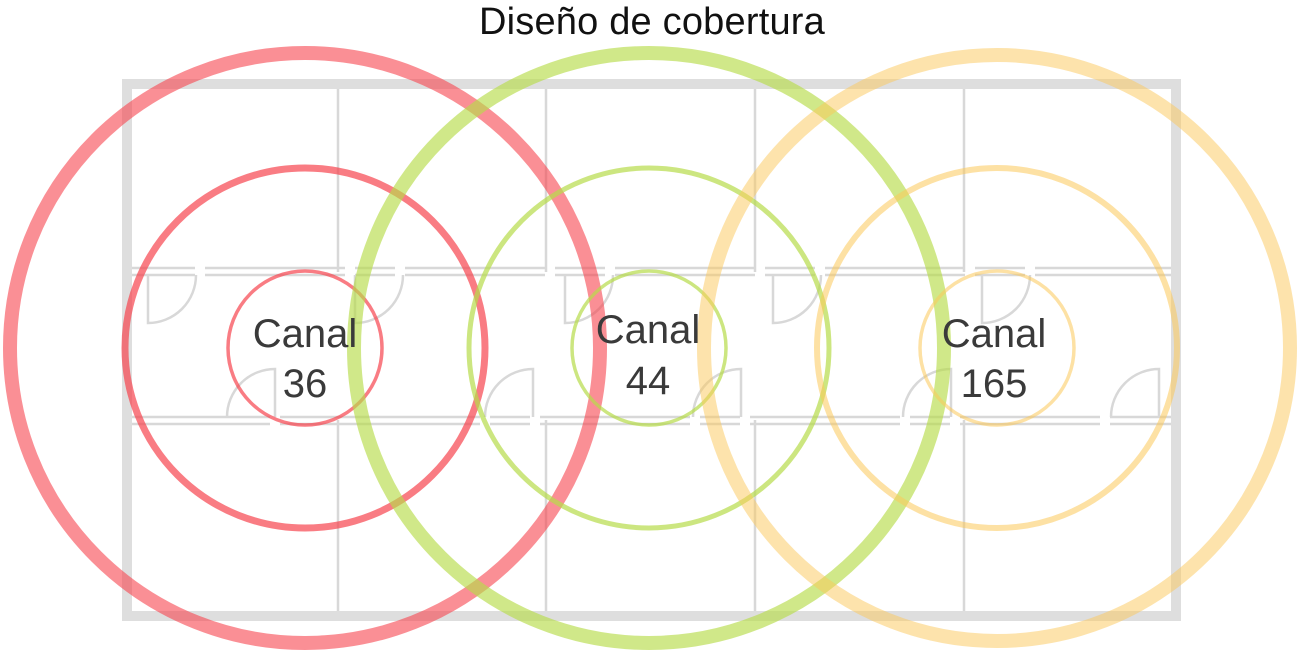  Describe the element at coordinates (305, 384) in the screenshot. I see `channel-36-label-line2: 36` at that location.